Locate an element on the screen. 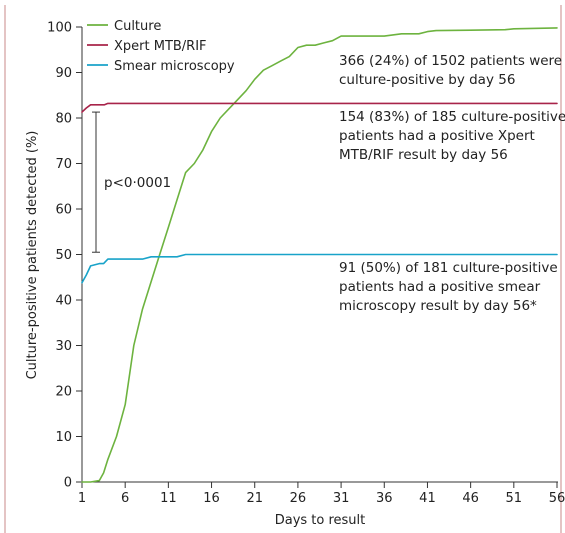  y-tick-label: 30 is located at coordinates (63, 346).